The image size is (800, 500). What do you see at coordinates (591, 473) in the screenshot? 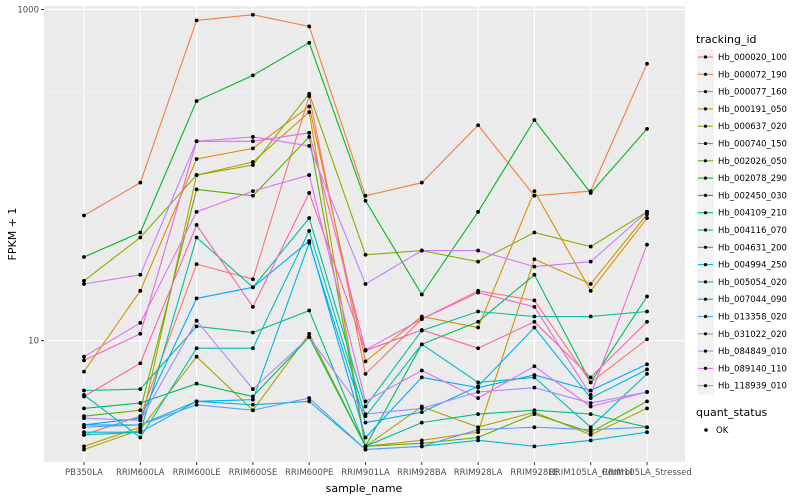
I see `x-tick-label: RRIM105LA_Control` at bounding box center [591, 473].